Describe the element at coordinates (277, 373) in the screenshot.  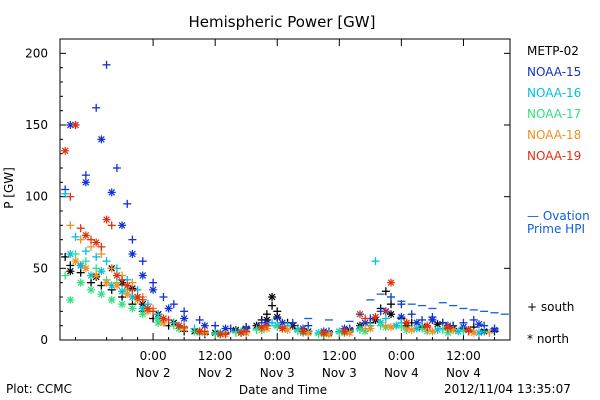
I see `x-tick-label-date: Nov 3` at that location.